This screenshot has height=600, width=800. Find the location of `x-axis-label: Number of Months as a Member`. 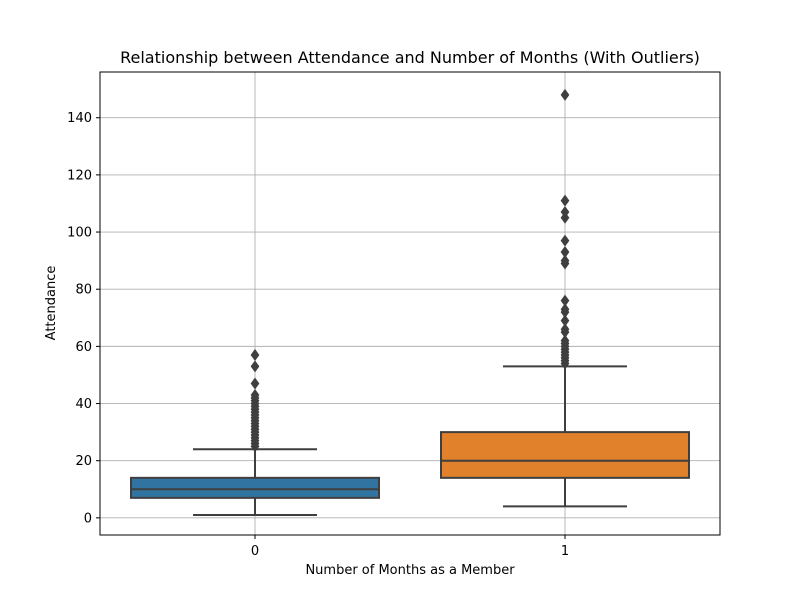

x-axis-label: Number of Months as a Member is located at coordinates (410, 570).